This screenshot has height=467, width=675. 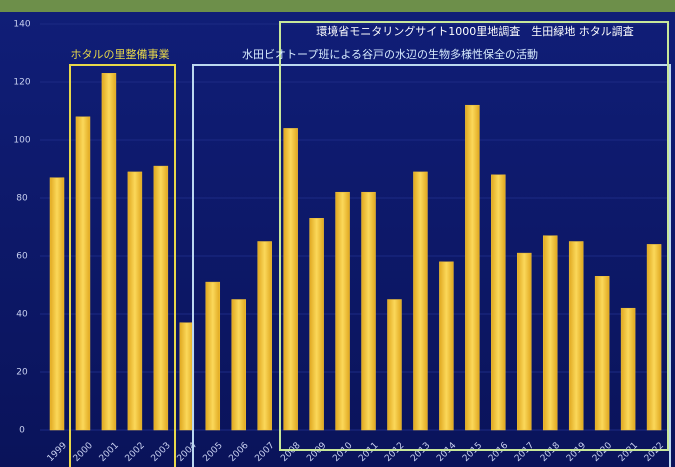 What do you see at coordinates (390, 54) in the screenshot?
I see `annotation: 水田ビオトープ班による谷戸の水辺の生物多様性保全の活動` at bounding box center [390, 54].